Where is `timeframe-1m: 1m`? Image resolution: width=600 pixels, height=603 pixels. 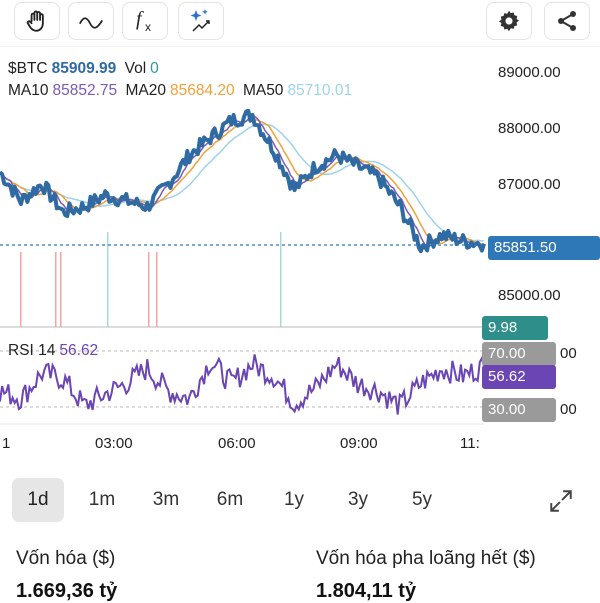
timeframe-1m: 1m is located at coordinates (102, 499).